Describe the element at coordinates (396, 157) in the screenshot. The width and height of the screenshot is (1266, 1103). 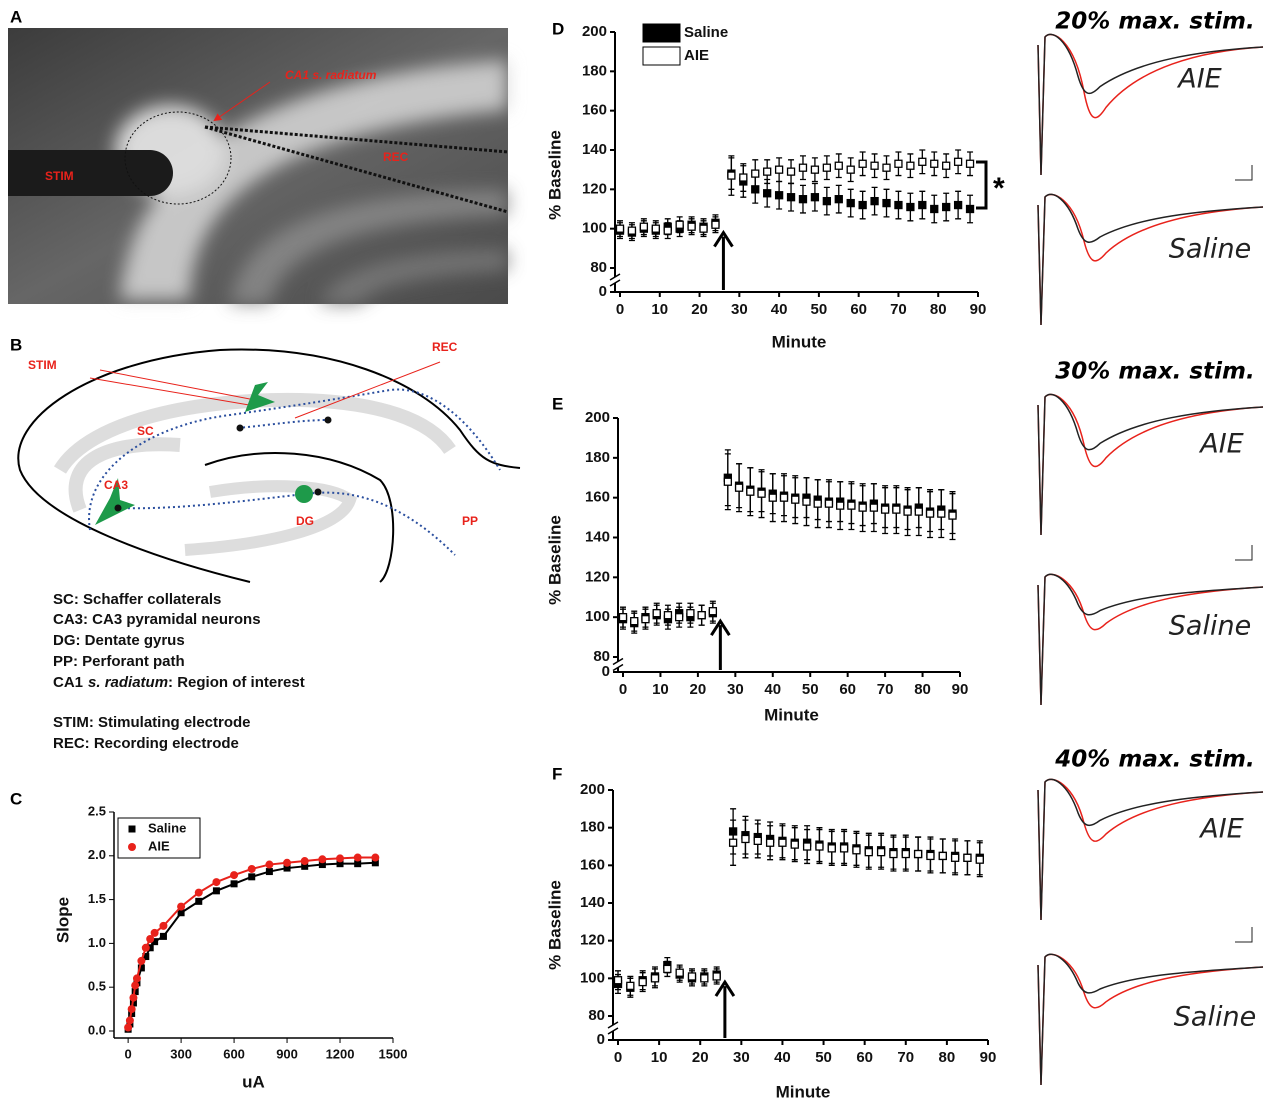
I see `image-label: REC` at that location.